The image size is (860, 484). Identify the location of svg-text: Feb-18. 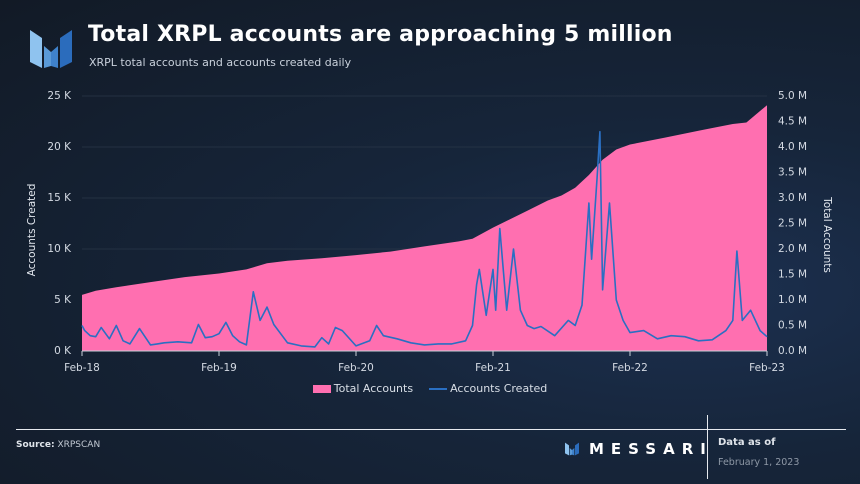
(82, 368).